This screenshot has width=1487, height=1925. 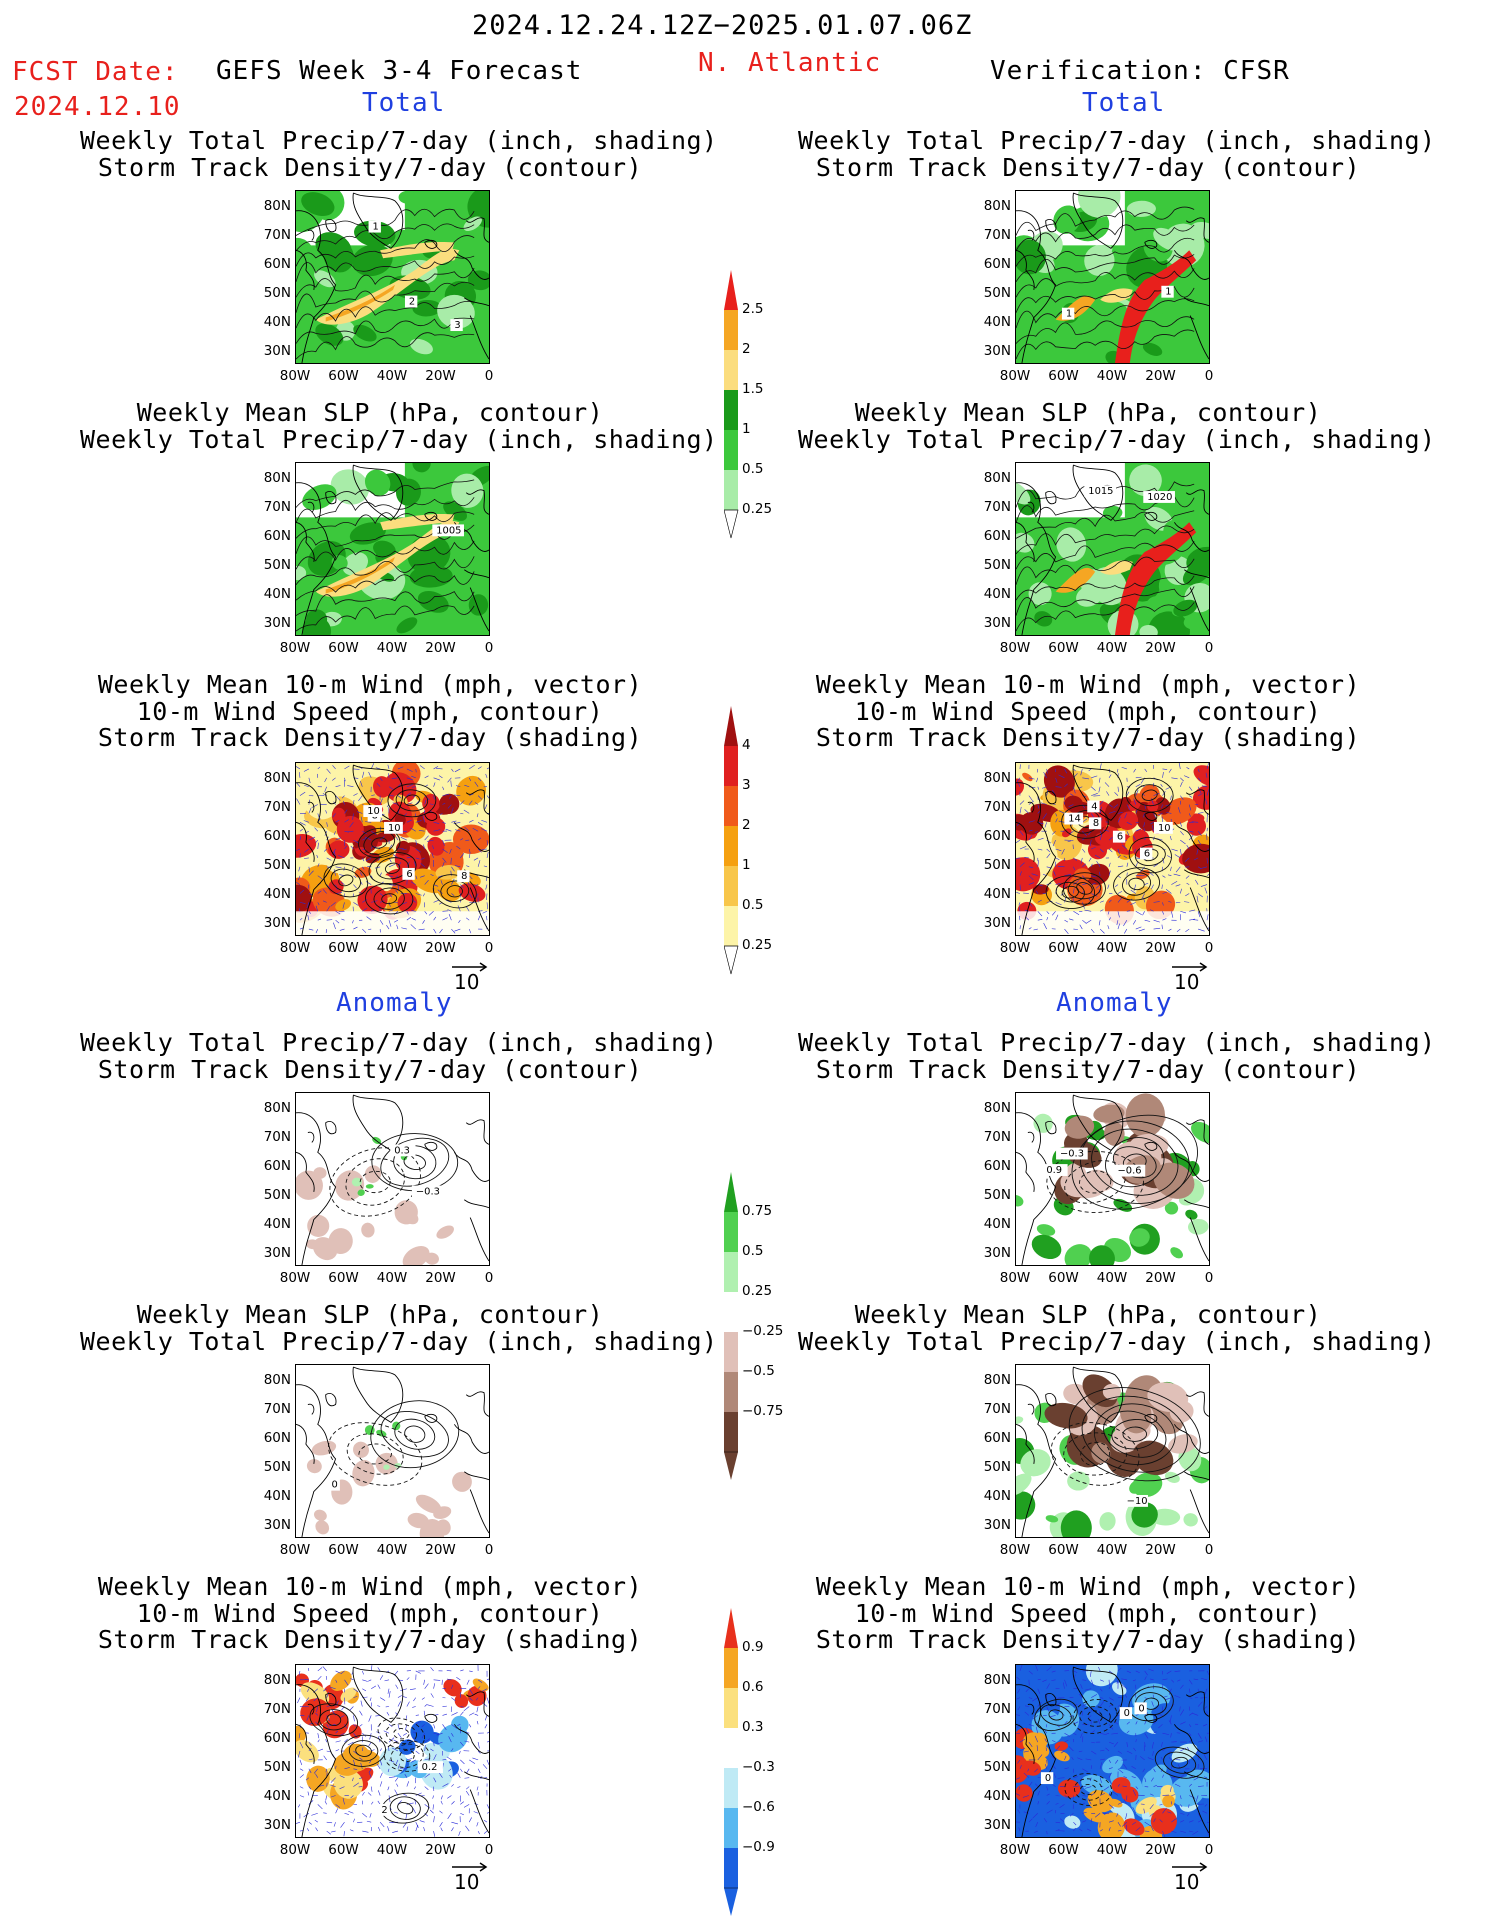 What do you see at coordinates (1112, 1179) in the screenshot?
I see `map-canvas: −0.6 −0.3 0.9` at bounding box center [1112, 1179].